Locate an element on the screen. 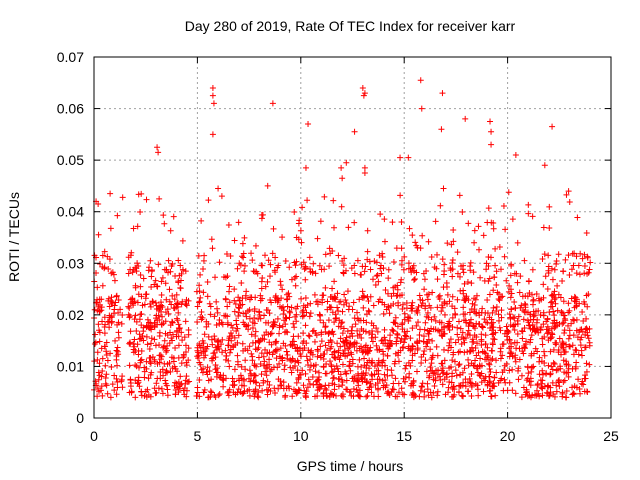 The image size is (640, 480). y-tick-label: 0.01 is located at coordinates (70, 366).